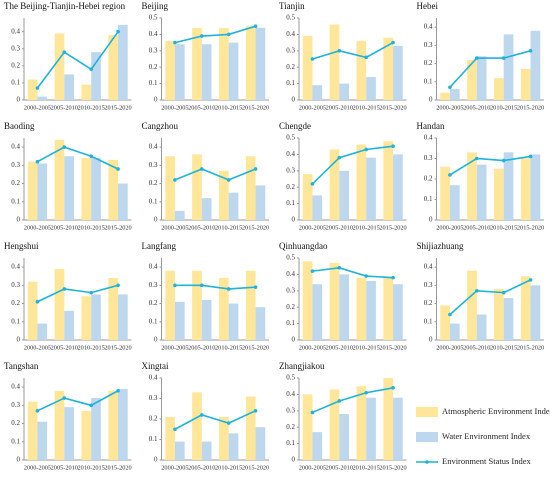 This screenshot has width=550, height=481. Describe the element at coordinates (160, 126) in the screenshot. I see `panel-title: Cangzhou` at that location.